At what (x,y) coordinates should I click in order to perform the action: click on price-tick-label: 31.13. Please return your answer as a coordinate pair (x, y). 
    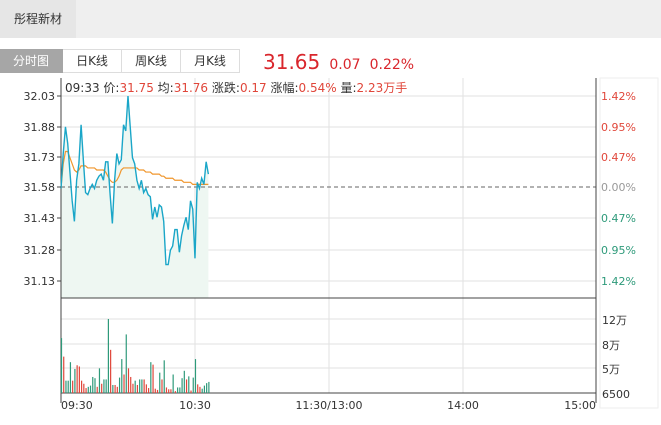
    Looking at the image, I should click on (40, 281).